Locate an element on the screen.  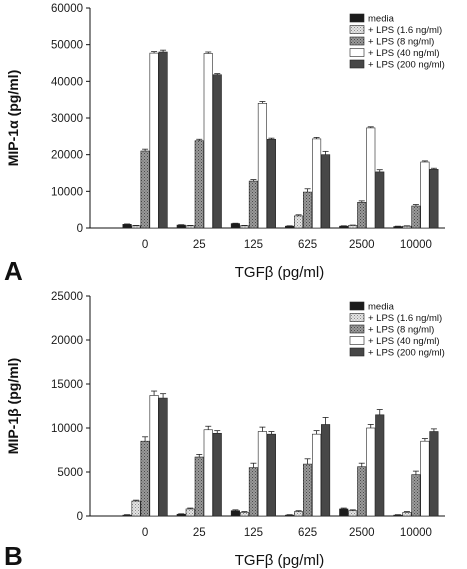
y-axis-label: MIP-1β (pg/ml) is located at coordinates (13, 406).